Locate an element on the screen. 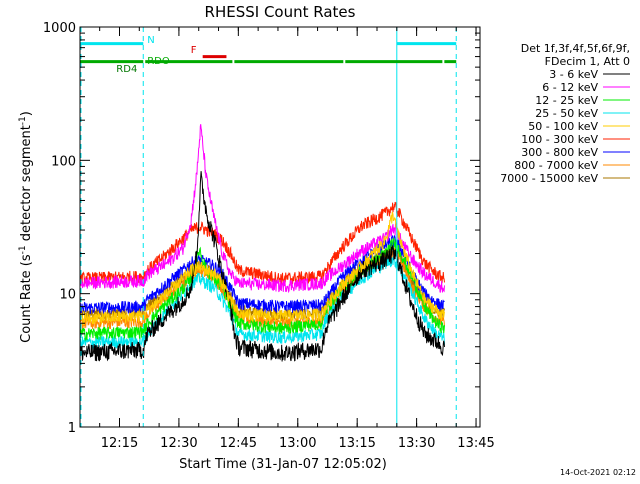 The image size is (640, 484). y-tick-label-0: 1 is located at coordinates (72, 428).